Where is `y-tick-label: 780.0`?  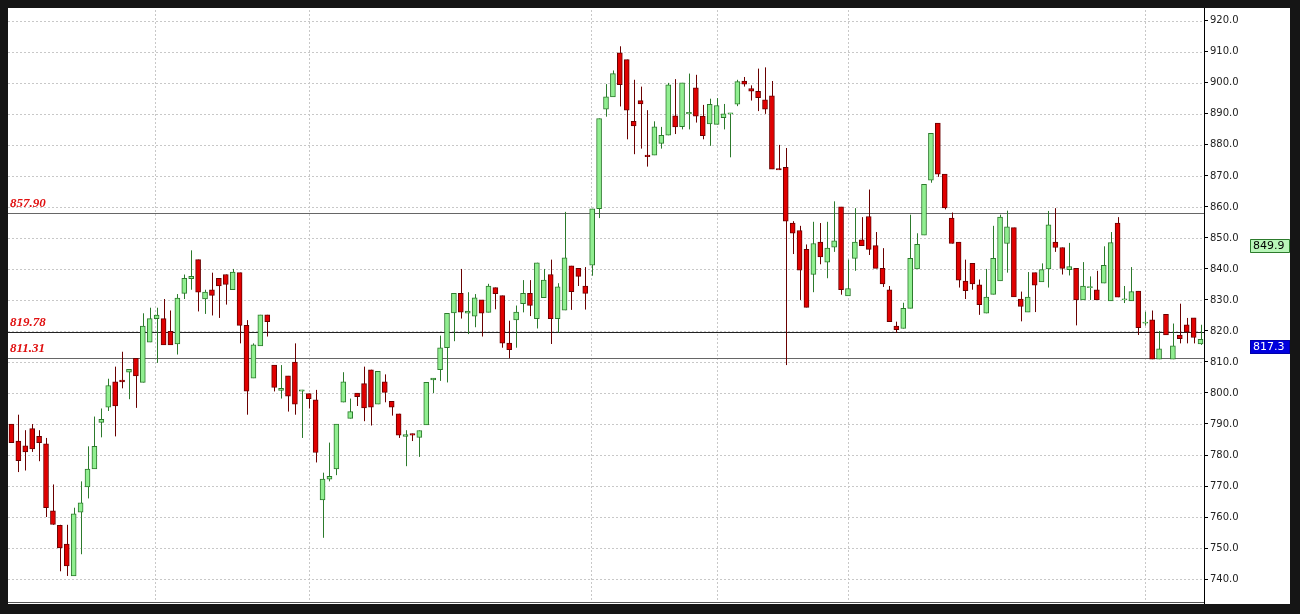
y-tick-label: 780.0 is located at coordinates (1224, 454).